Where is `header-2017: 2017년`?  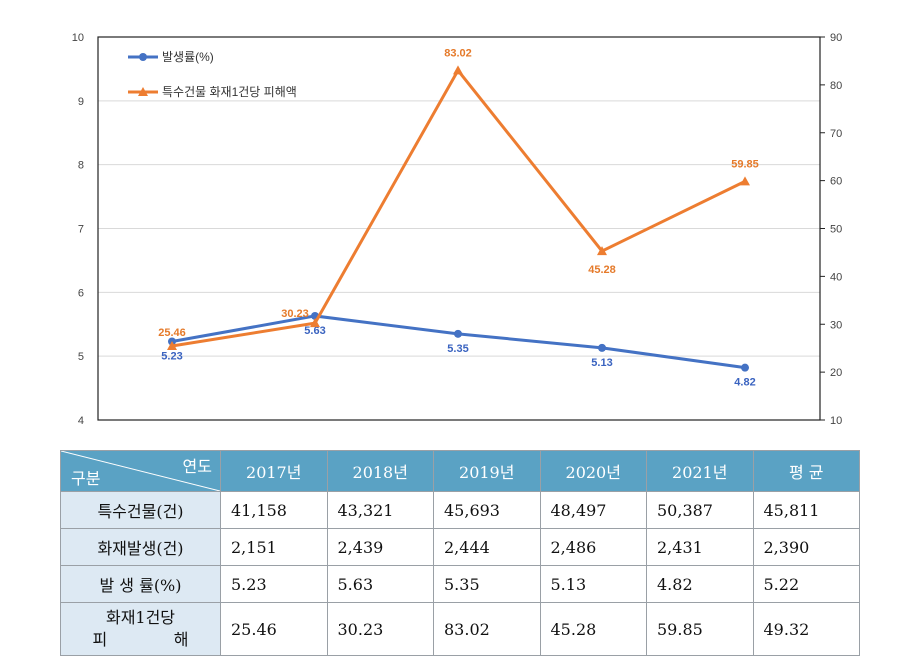
header-2017: 2017년 is located at coordinates (274, 471).